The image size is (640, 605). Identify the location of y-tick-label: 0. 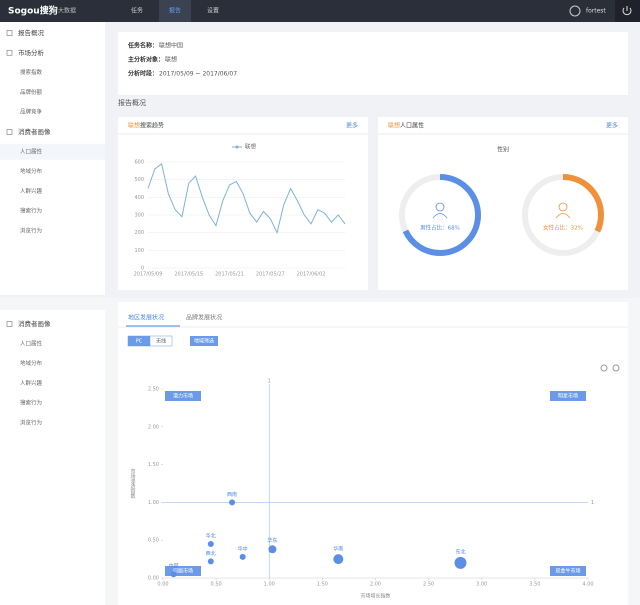
(142, 269).